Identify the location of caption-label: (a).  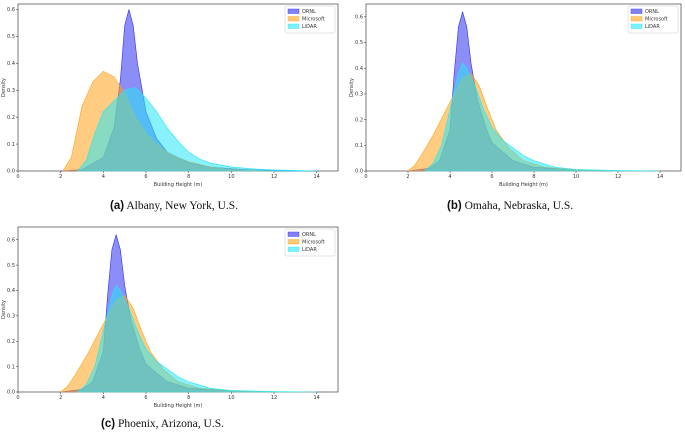
(117, 206).